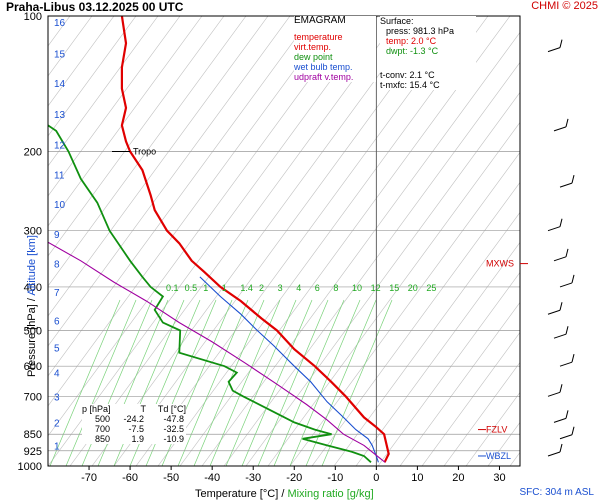  I want to click on altitude-tick-label: 3, so click(57, 397).